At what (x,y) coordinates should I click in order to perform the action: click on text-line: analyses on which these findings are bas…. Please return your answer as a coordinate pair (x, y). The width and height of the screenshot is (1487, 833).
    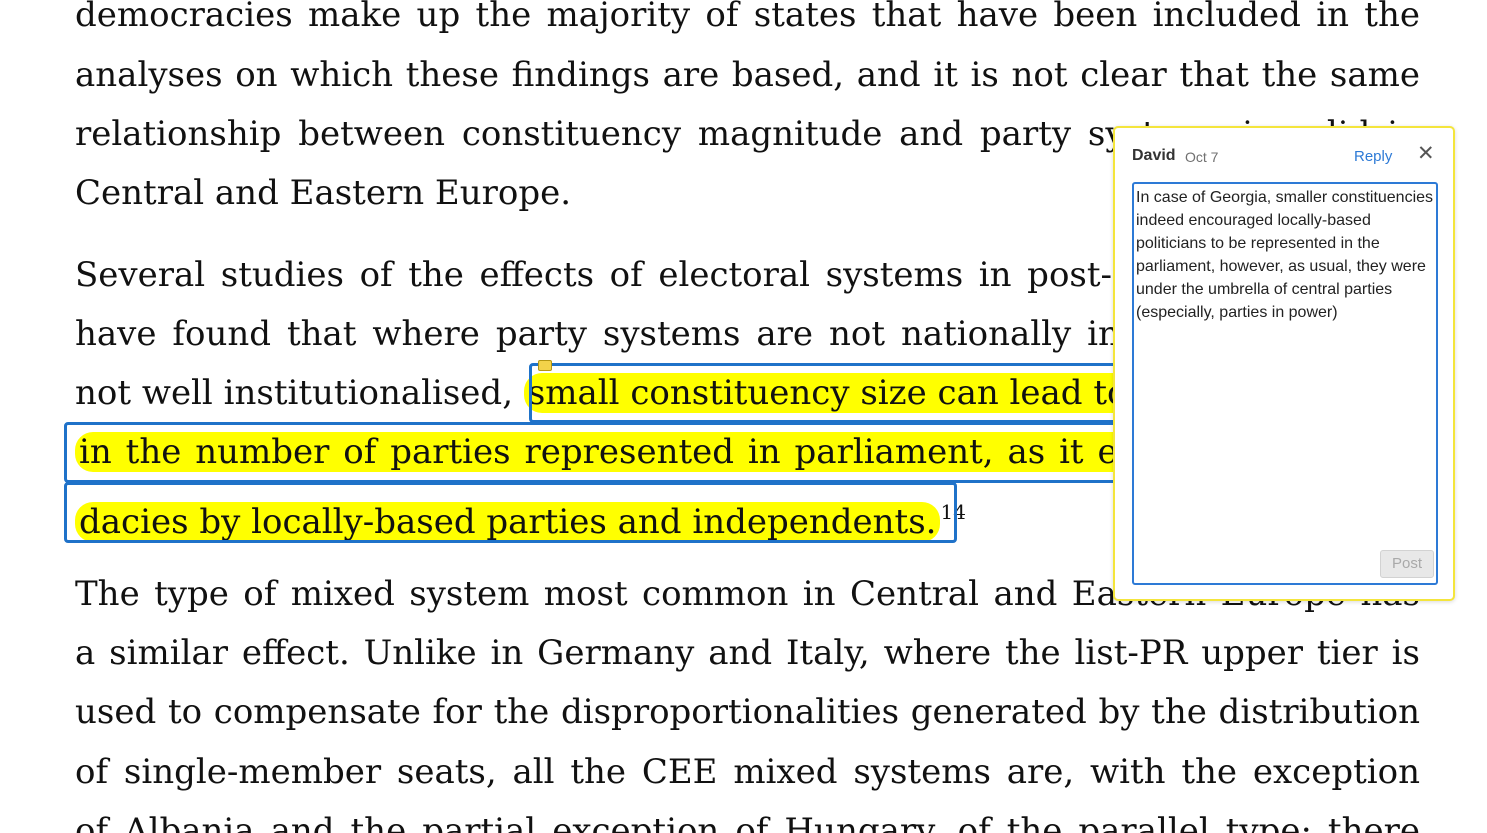
    Looking at the image, I should click on (747, 75).